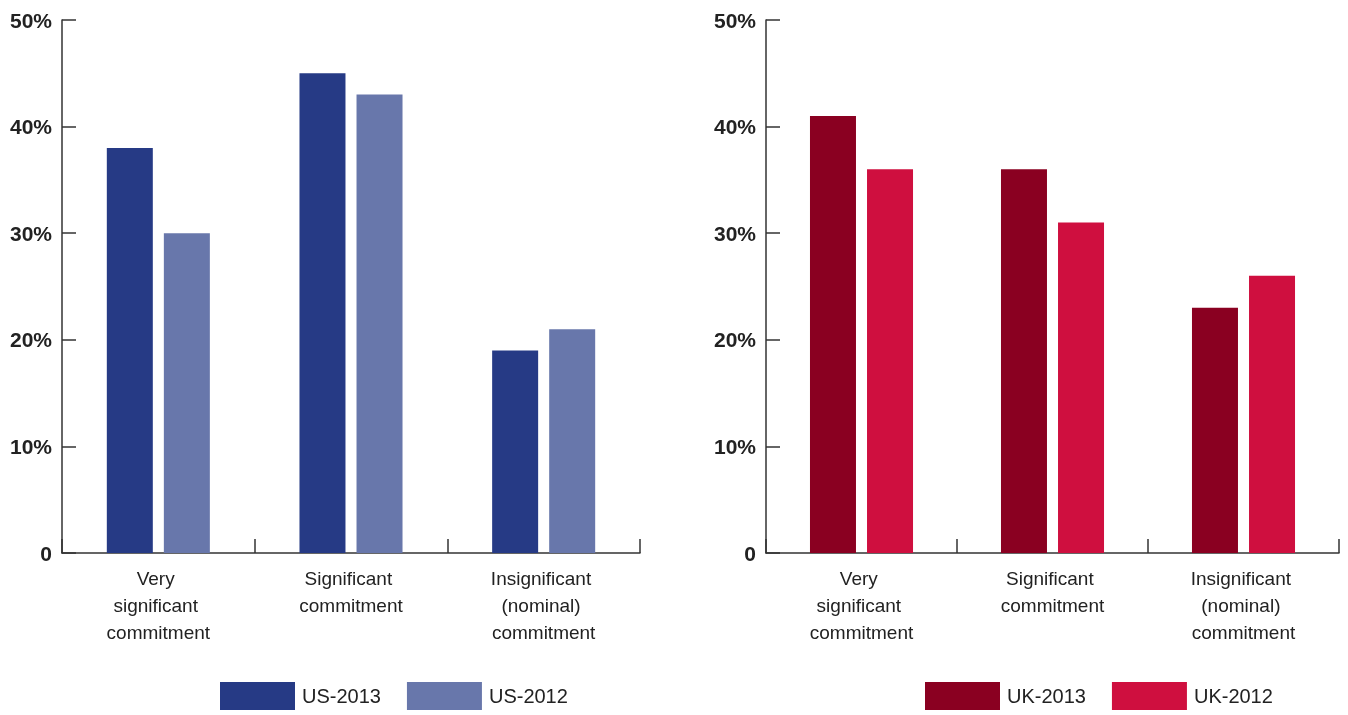 The height and width of the screenshot is (715, 1348). Describe the element at coordinates (528, 696) in the screenshot. I see `legend-label: US-2012` at that location.